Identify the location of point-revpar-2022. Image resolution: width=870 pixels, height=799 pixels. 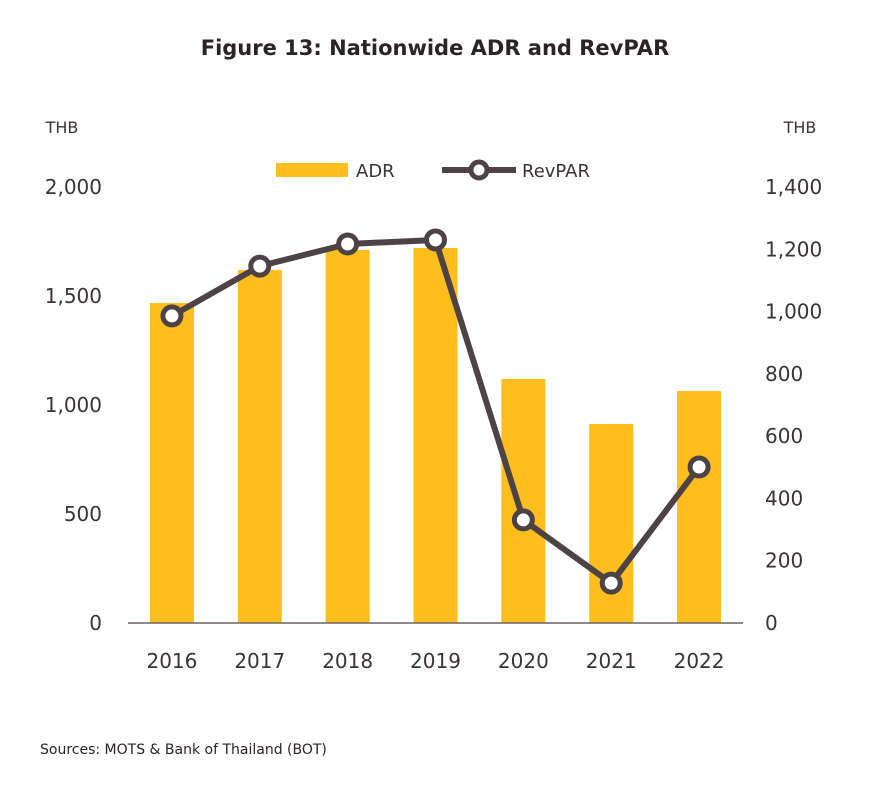
(699, 467).